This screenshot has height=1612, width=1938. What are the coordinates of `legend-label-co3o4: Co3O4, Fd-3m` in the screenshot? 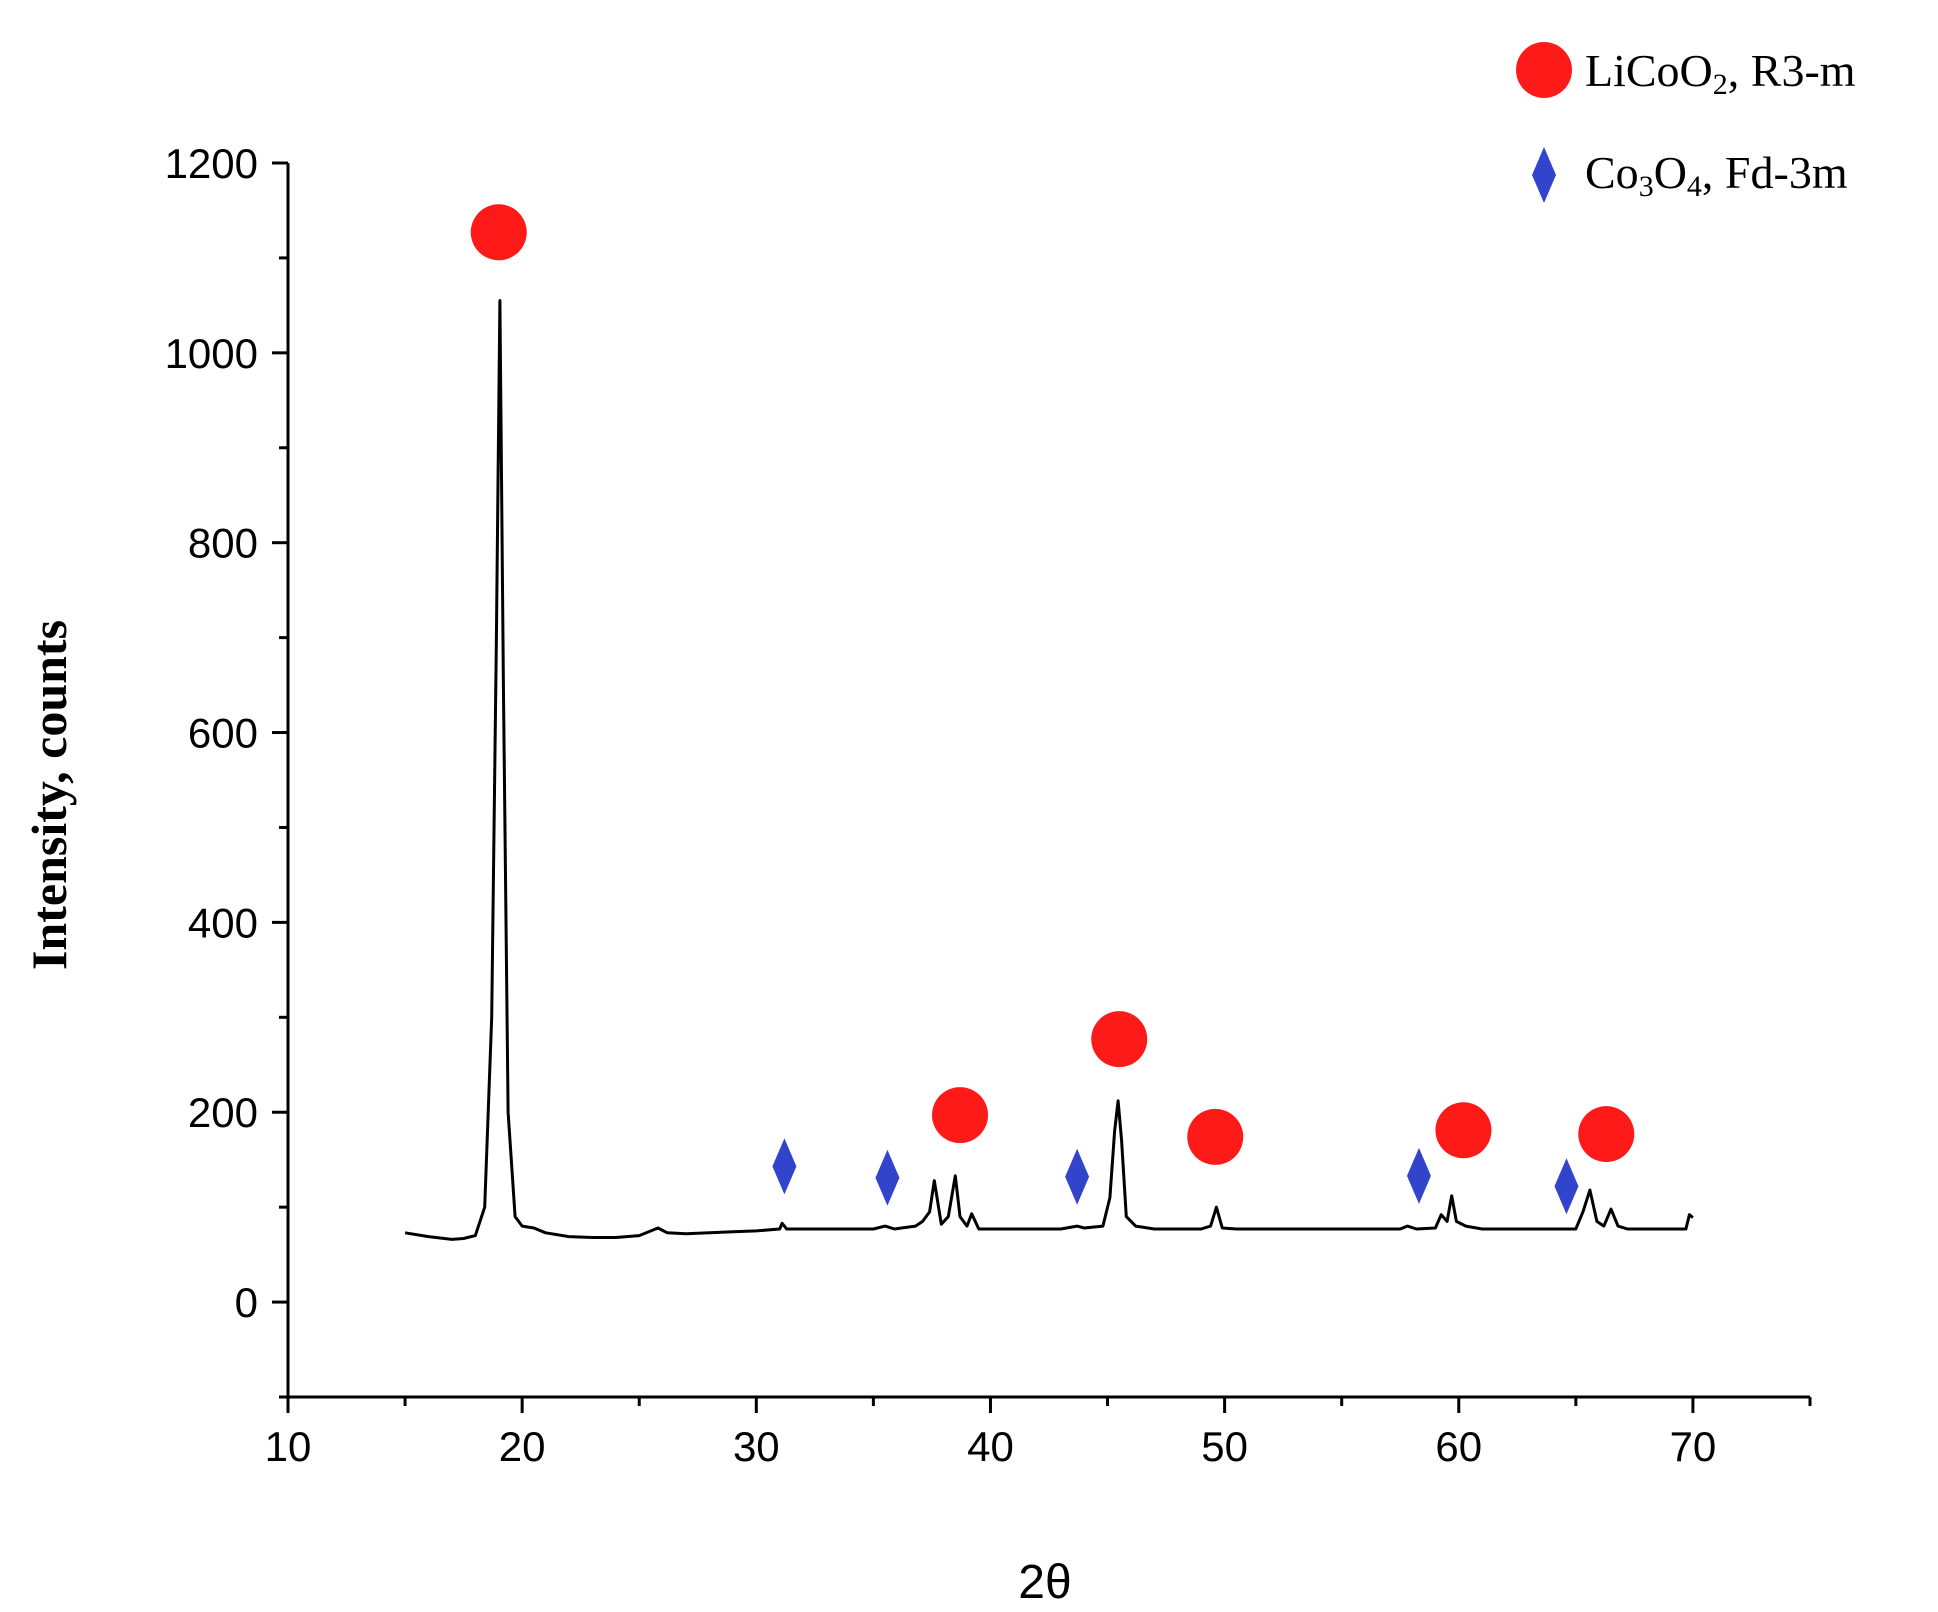 It's located at (1716, 175).